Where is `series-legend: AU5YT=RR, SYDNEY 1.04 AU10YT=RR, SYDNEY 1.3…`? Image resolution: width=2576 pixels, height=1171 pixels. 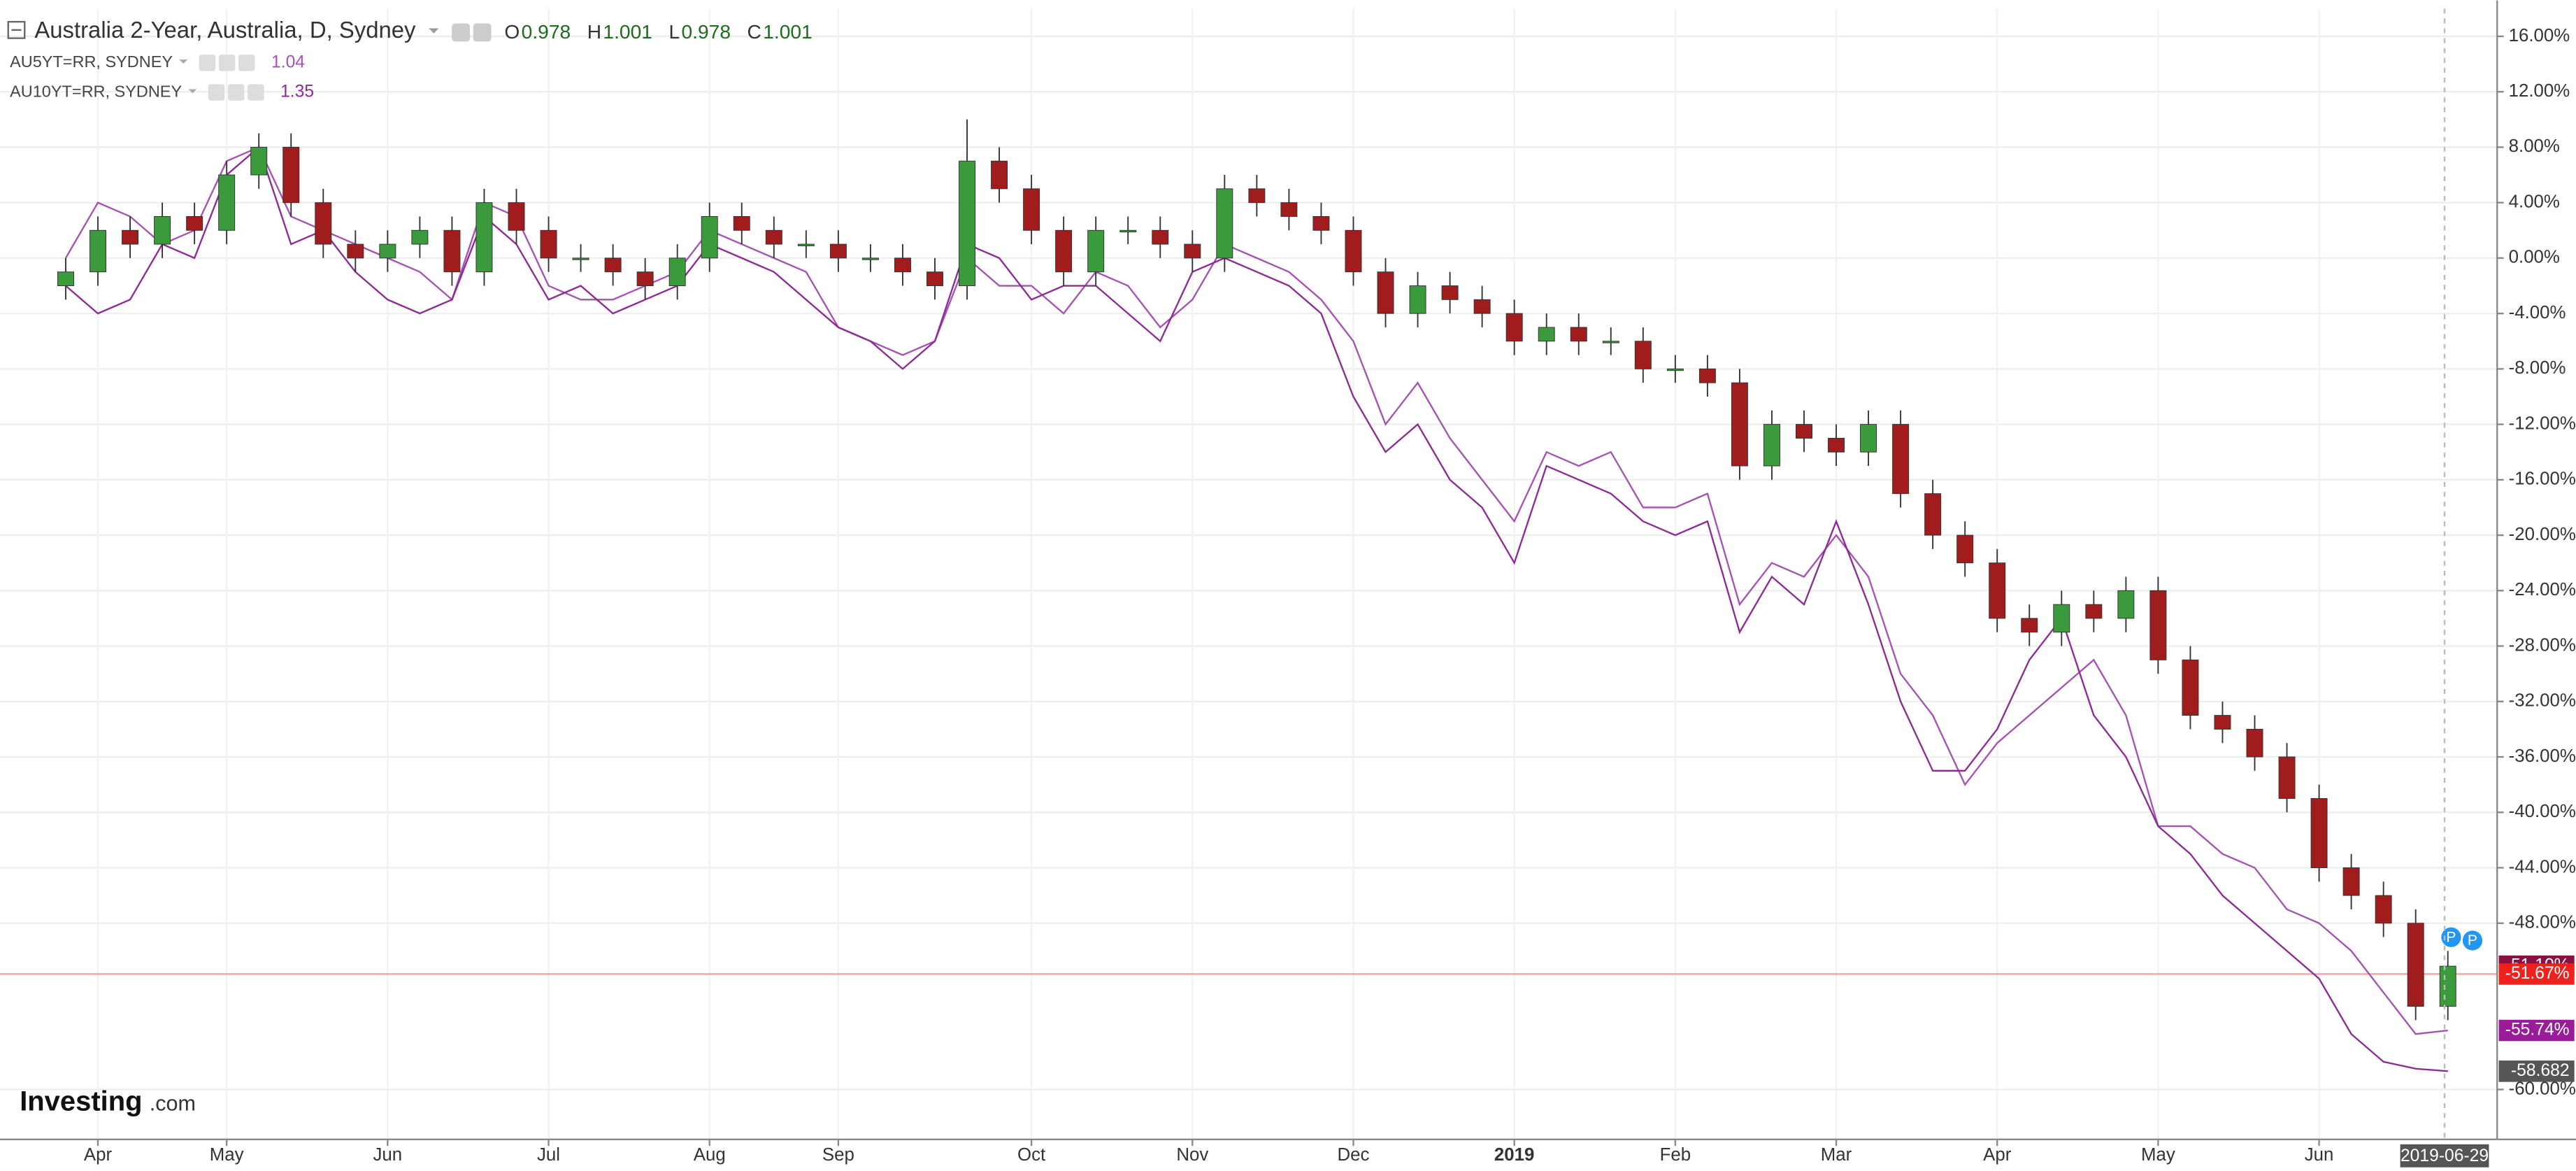 series-legend: AU5YT=RR, SYDNEY 1.04 AU10YT=RR, SYDNEY 1.3… is located at coordinates (162, 76).